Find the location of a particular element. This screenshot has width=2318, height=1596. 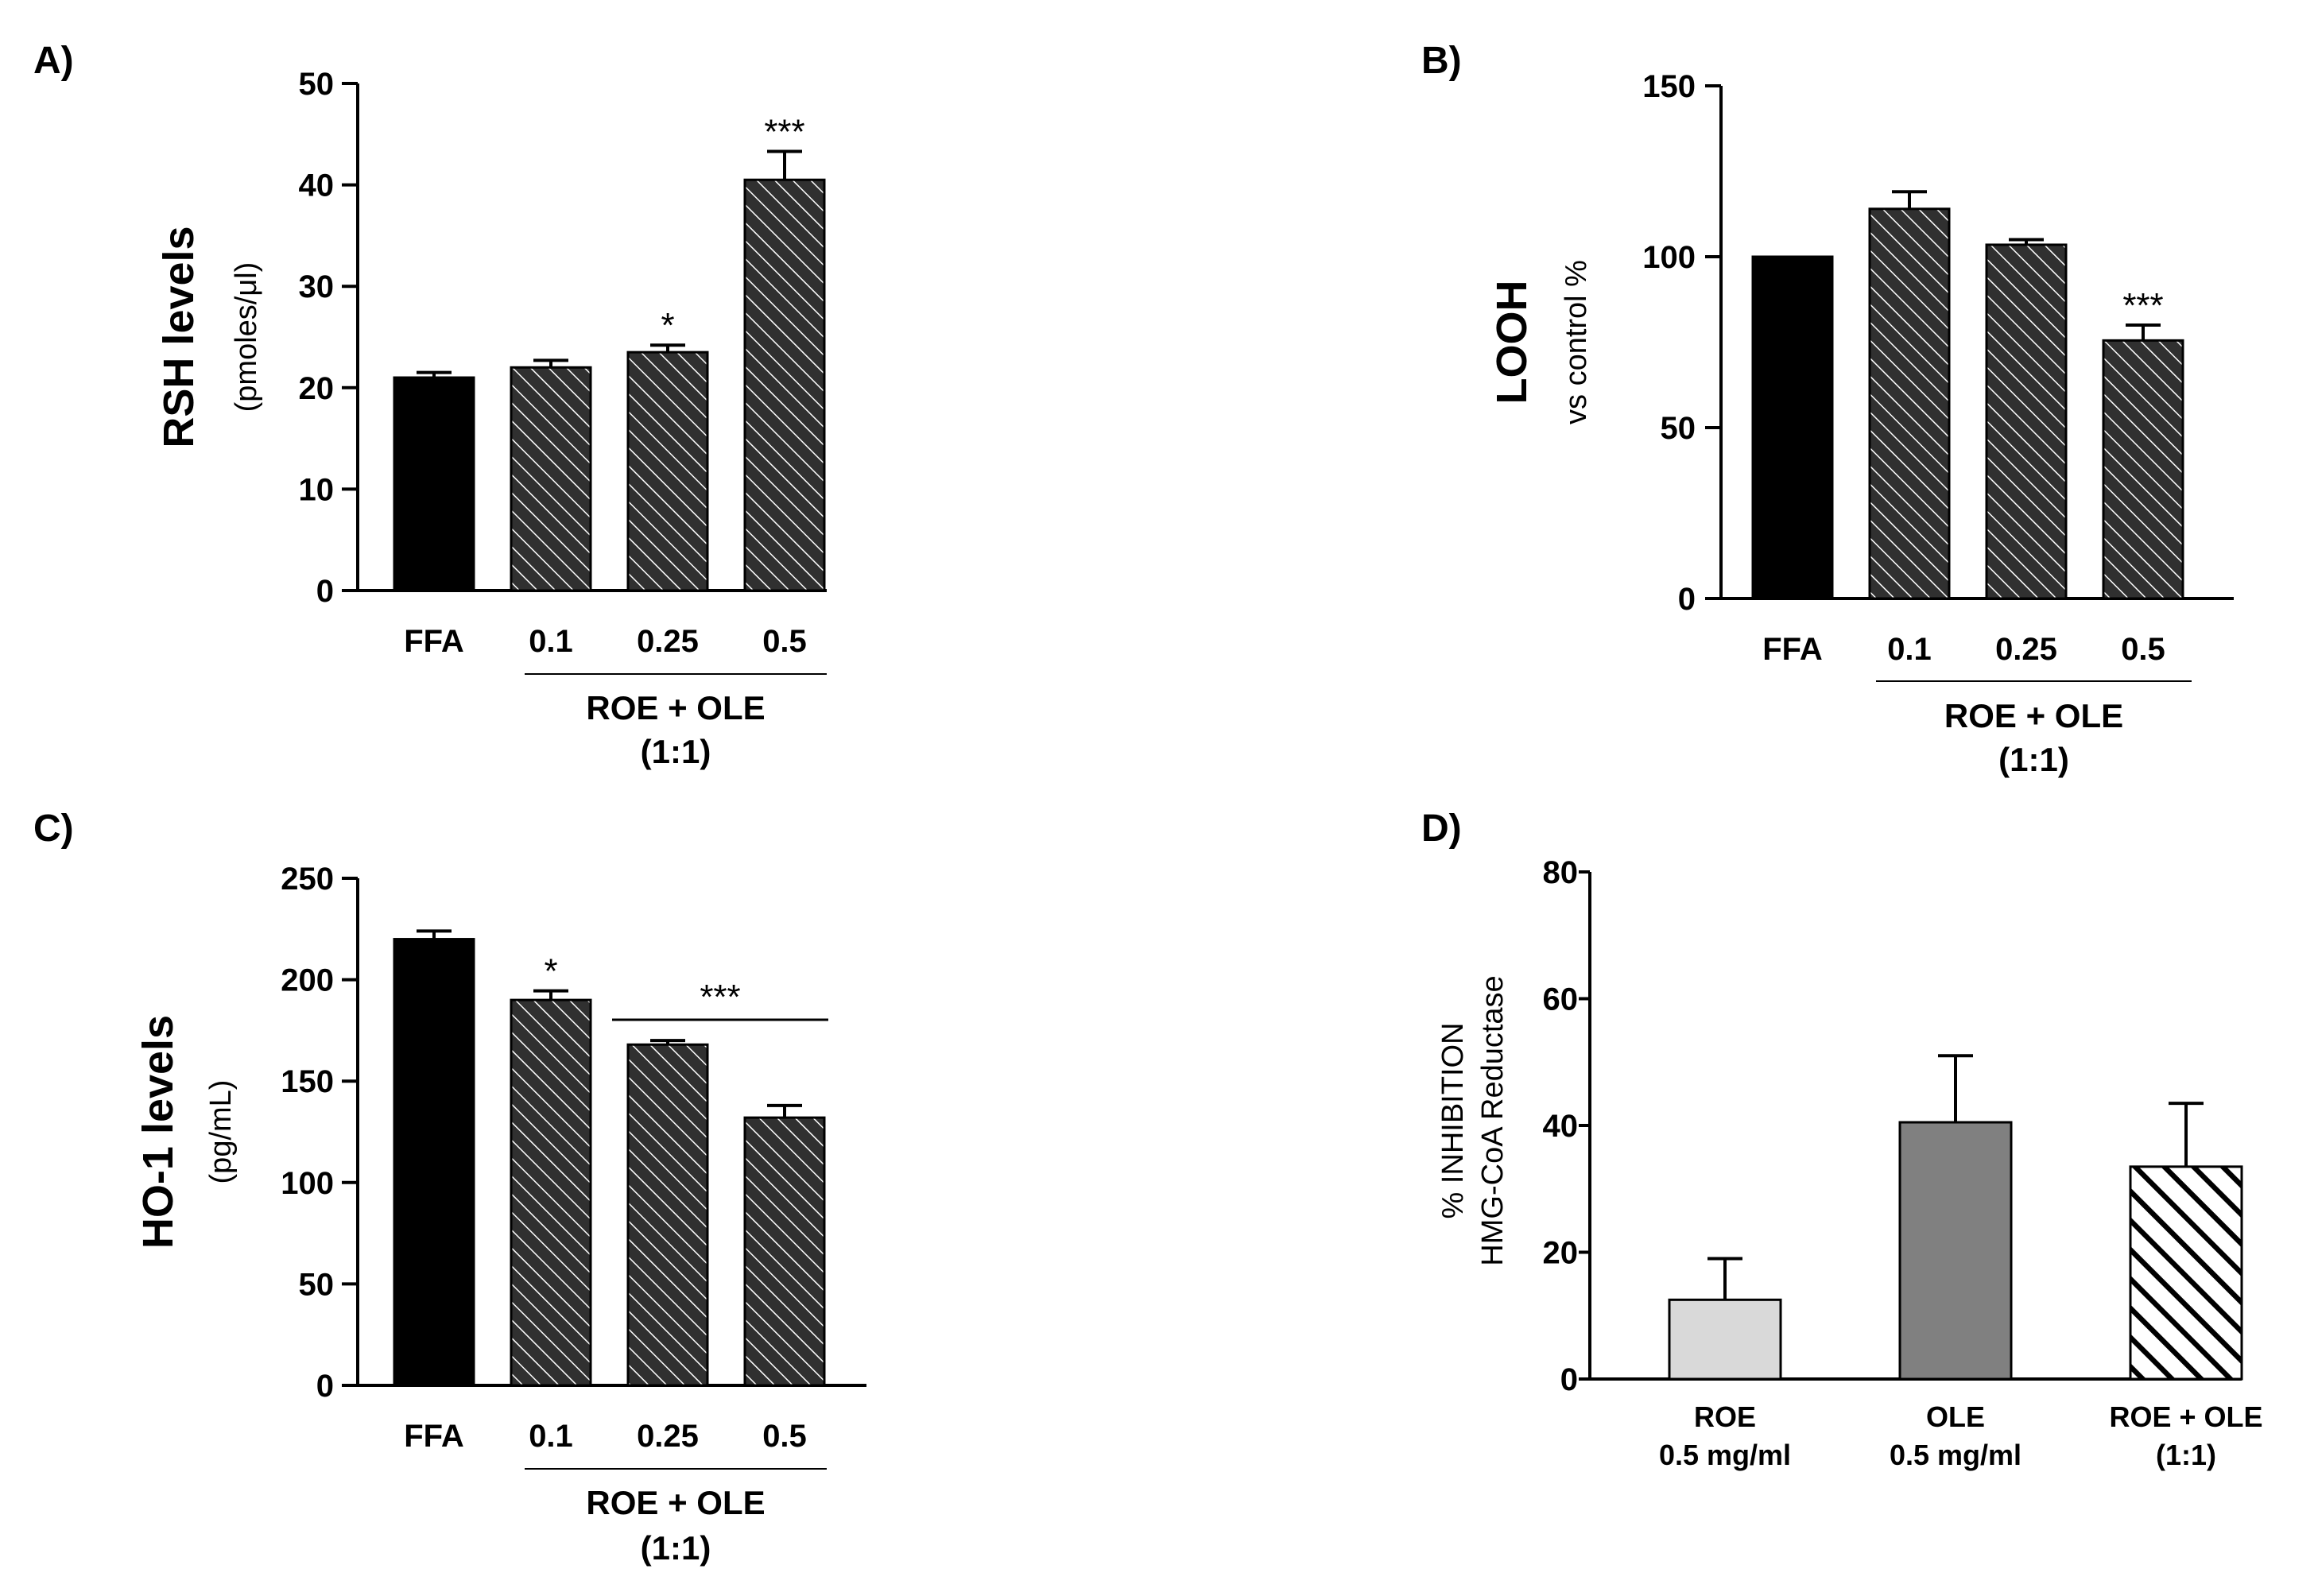

panel-label: D) is located at coordinates (1442, 829).